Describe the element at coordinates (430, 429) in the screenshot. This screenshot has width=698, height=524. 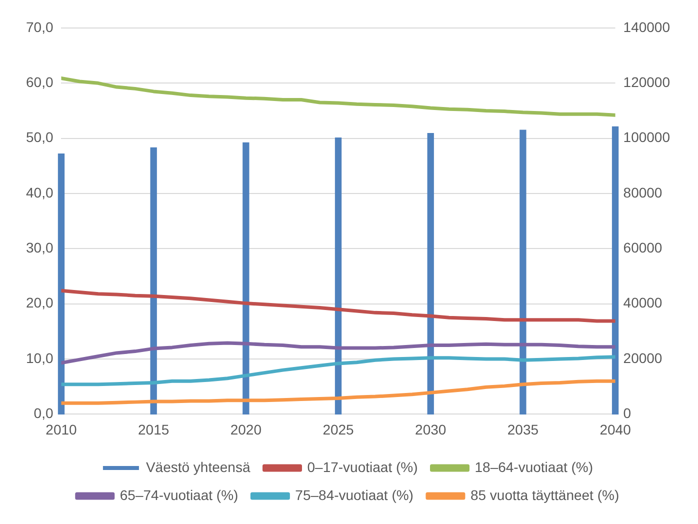
I see `x-tick-label: 2030` at that location.